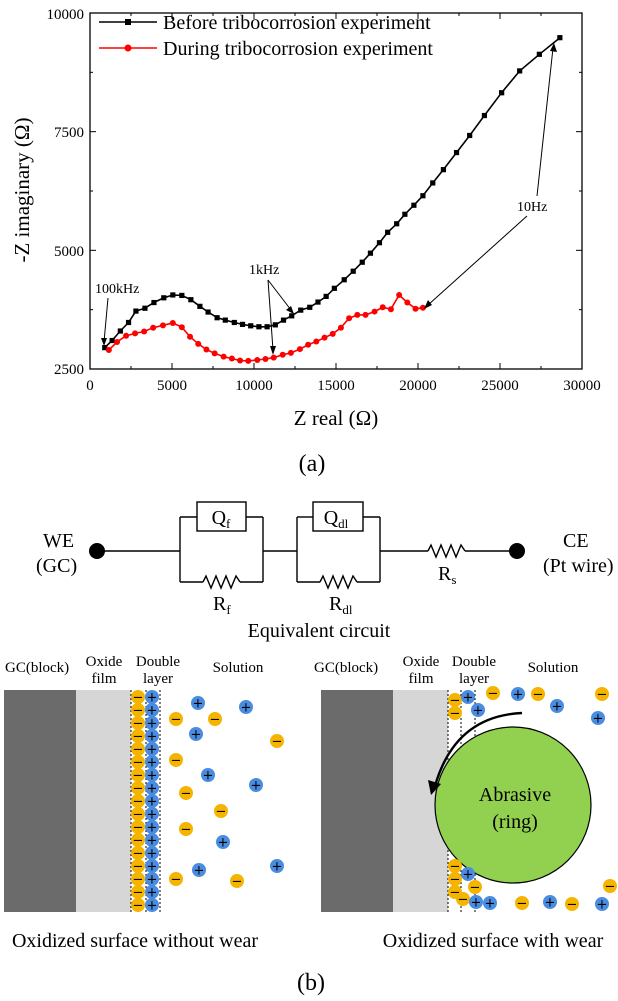 The height and width of the screenshot is (1001, 618). Describe the element at coordinates (298, 49) in the screenshot. I see `legend-label-during: During tribocorrosion experiment` at that location.